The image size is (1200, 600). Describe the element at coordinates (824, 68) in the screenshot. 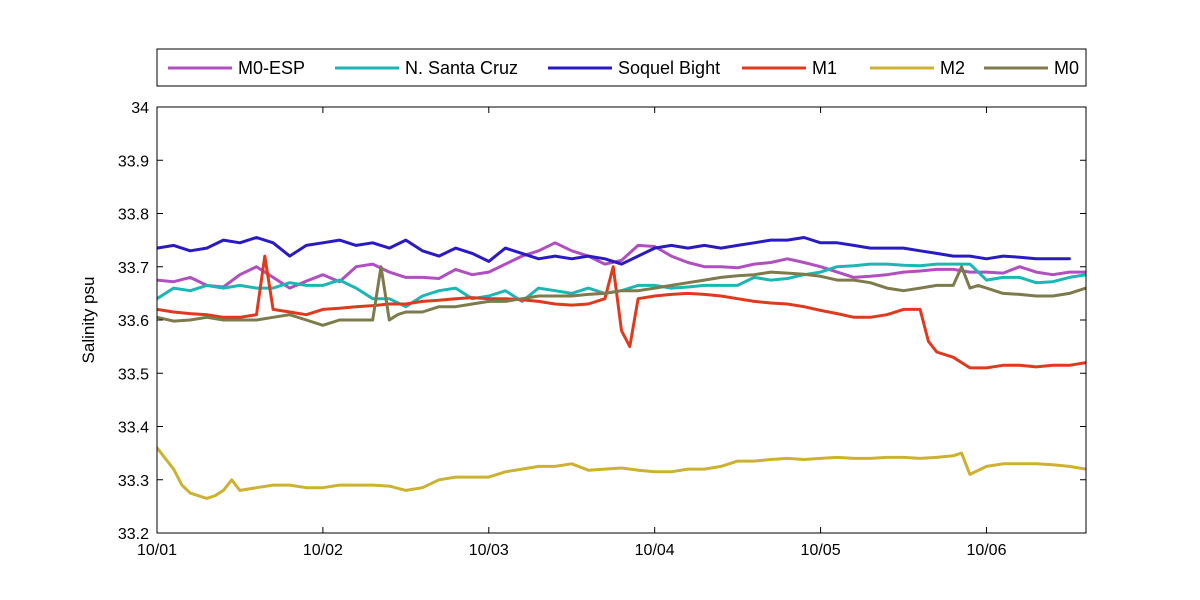

I see `legend-label: M1` at that location.